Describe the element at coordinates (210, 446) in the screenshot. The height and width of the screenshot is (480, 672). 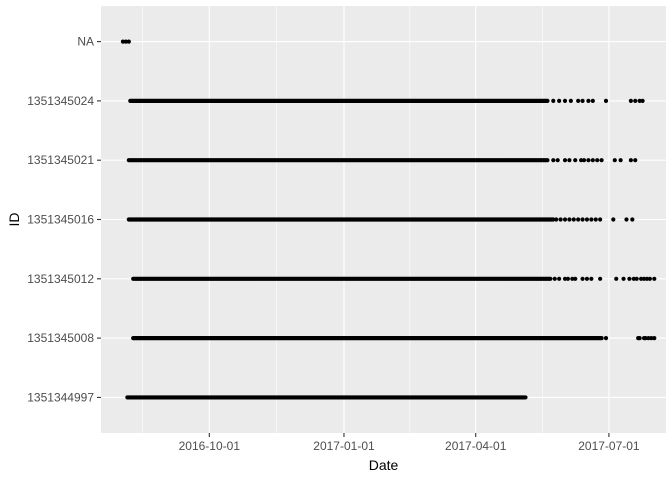
I see `x-tick-label: 2016-10-01` at that location.